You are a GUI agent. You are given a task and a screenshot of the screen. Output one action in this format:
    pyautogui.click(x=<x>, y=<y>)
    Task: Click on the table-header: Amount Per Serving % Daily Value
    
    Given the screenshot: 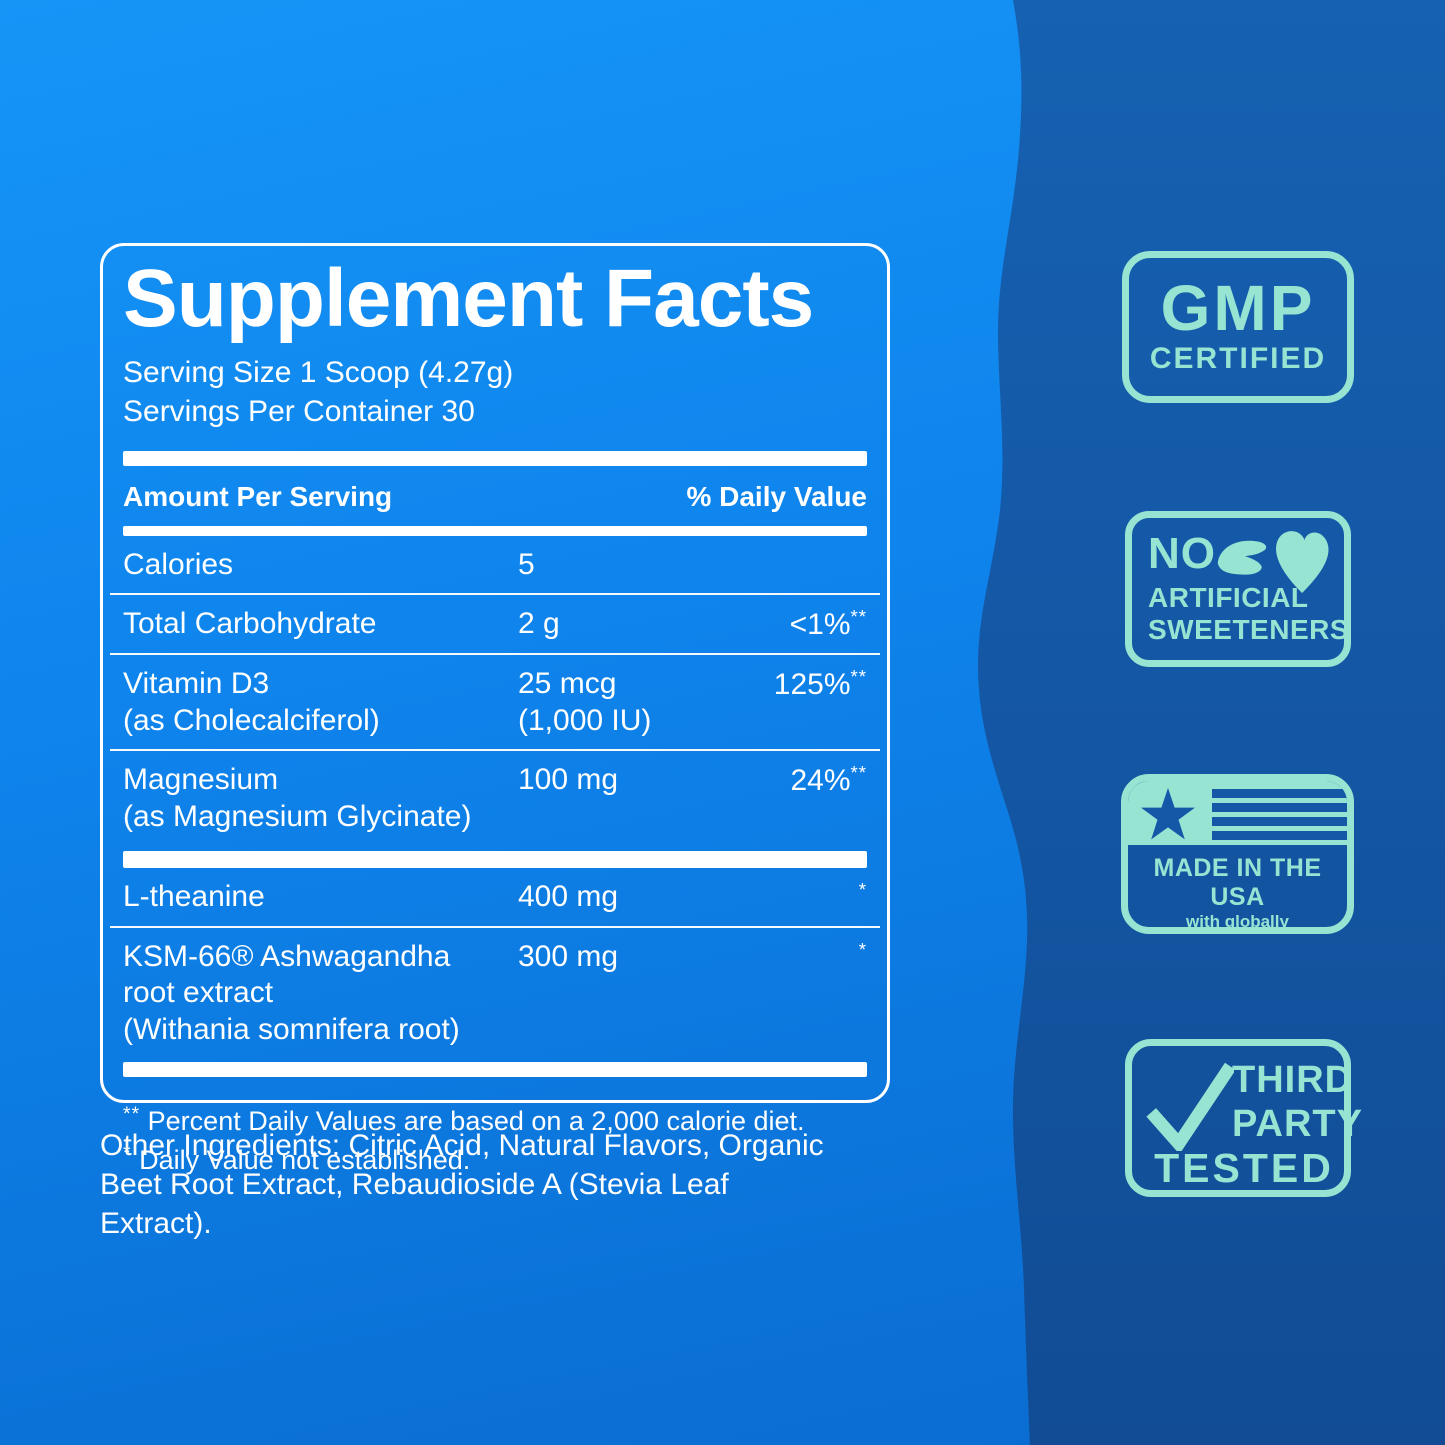 What is the action you would take?
    pyautogui.click(x=495, y=497)
    